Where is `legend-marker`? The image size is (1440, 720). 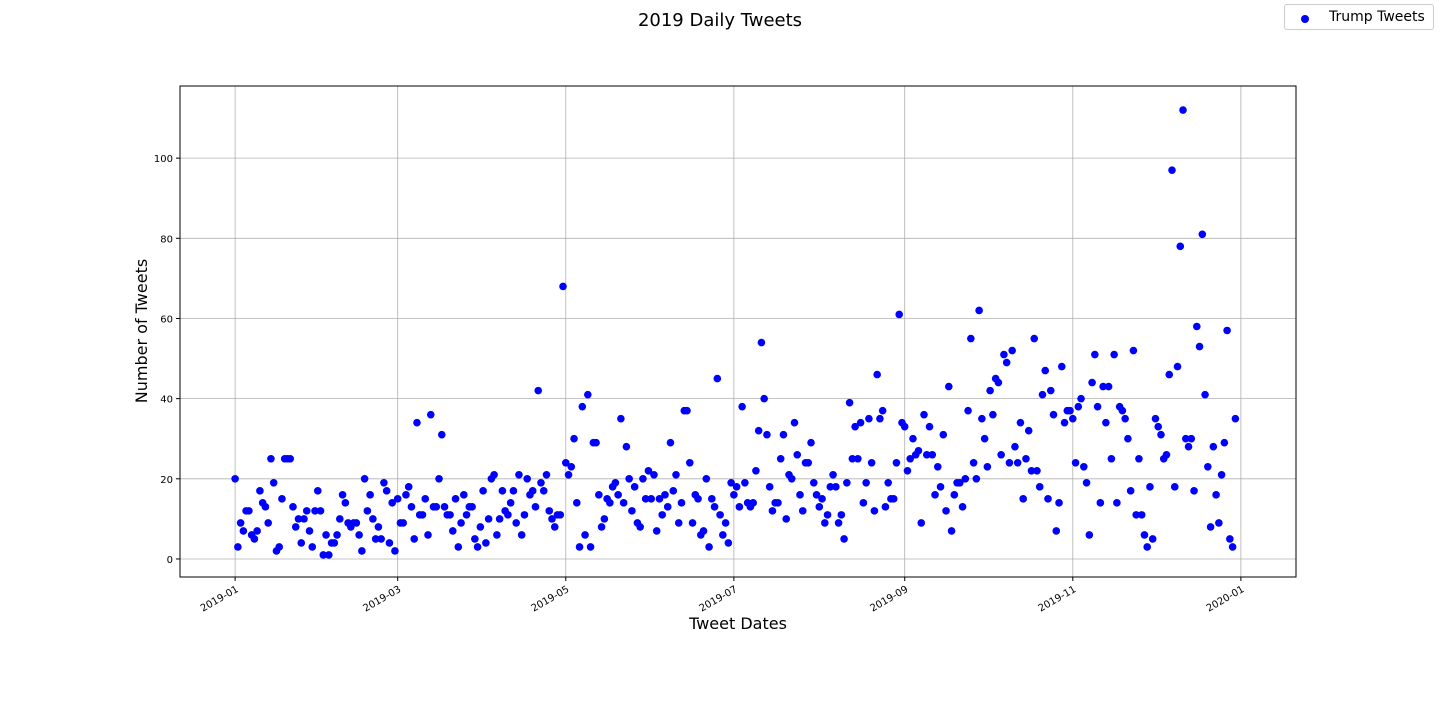 legend-marker is located at coordinates (1305, 19).